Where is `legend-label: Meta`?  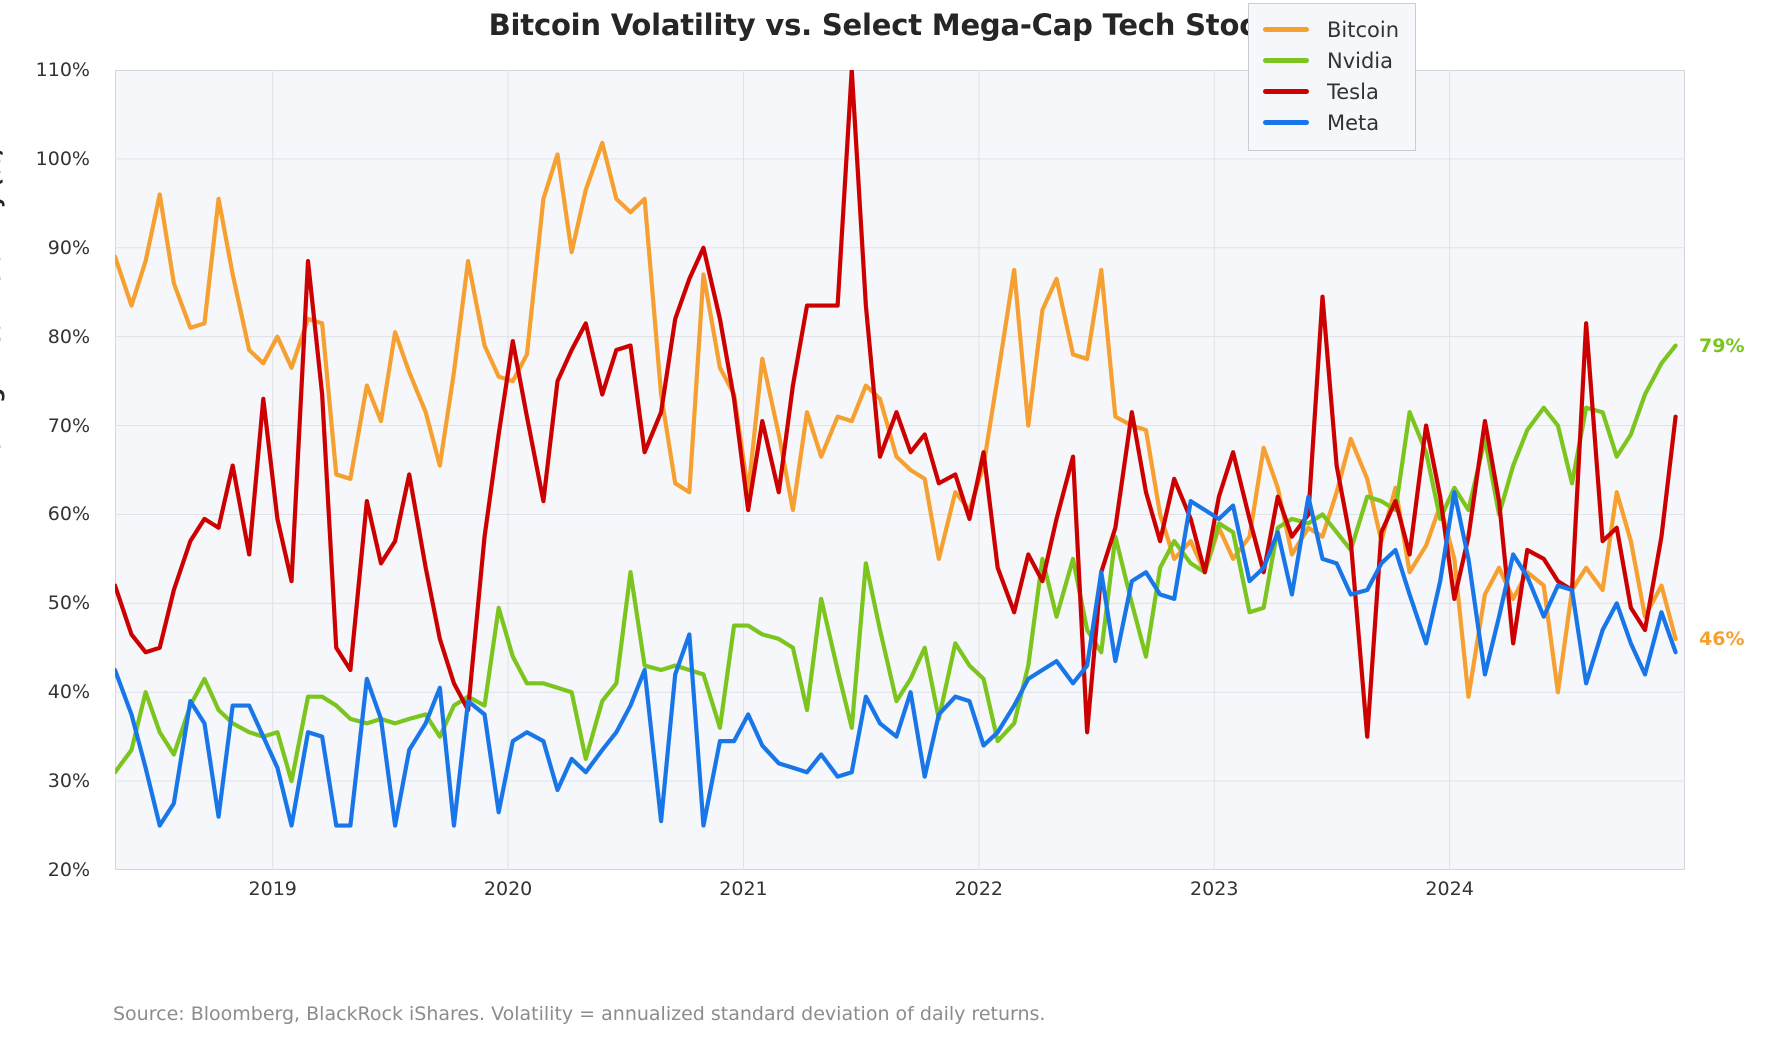 legend-label: Meta is located at coordinates (1353, 122).